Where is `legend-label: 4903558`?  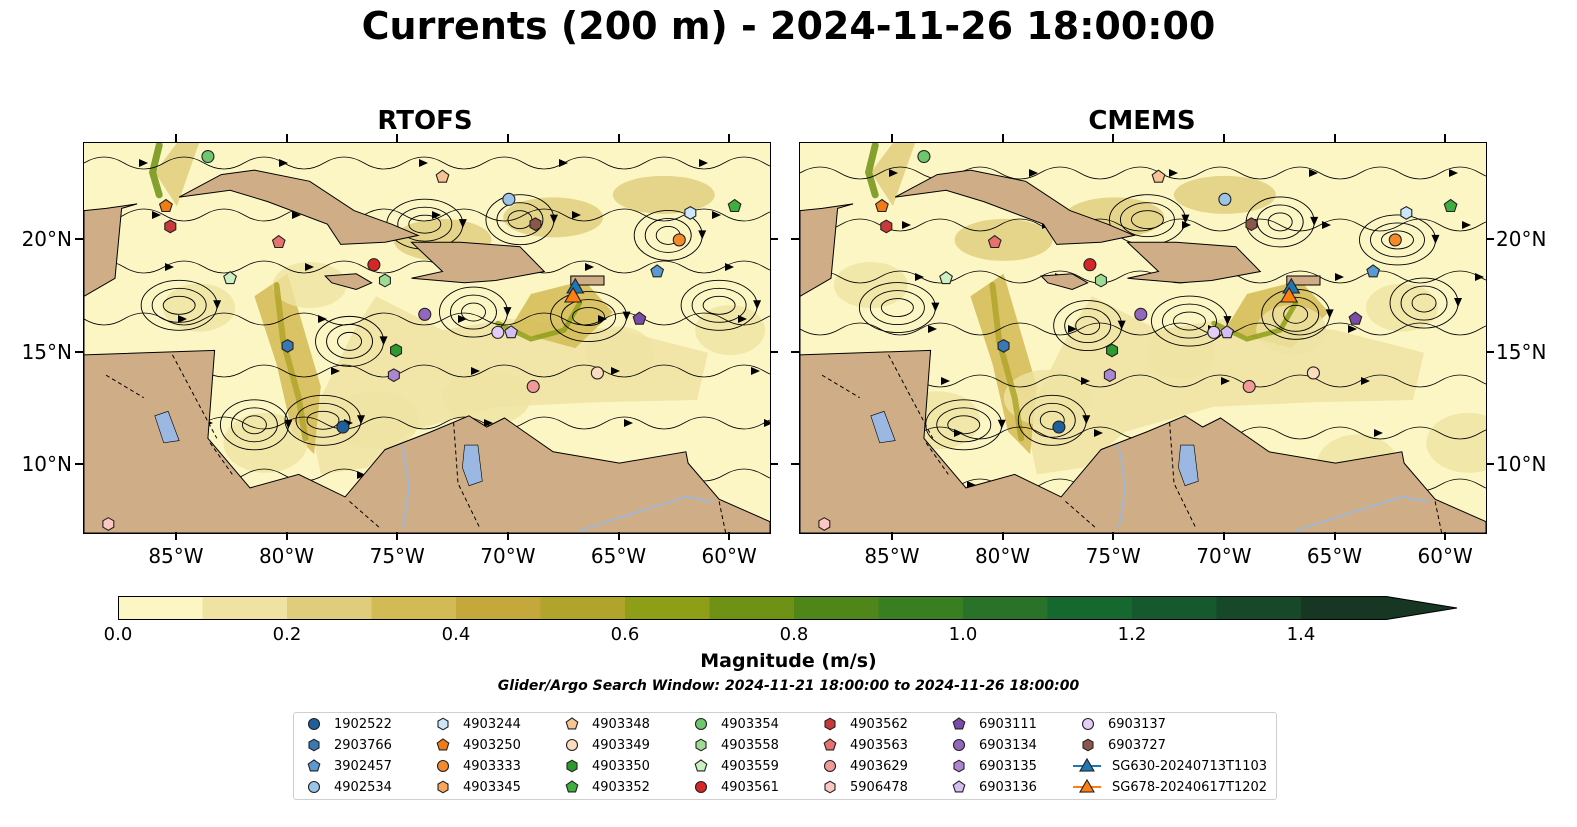
legend-label: 4903558 is located at coordinates (750, 745).